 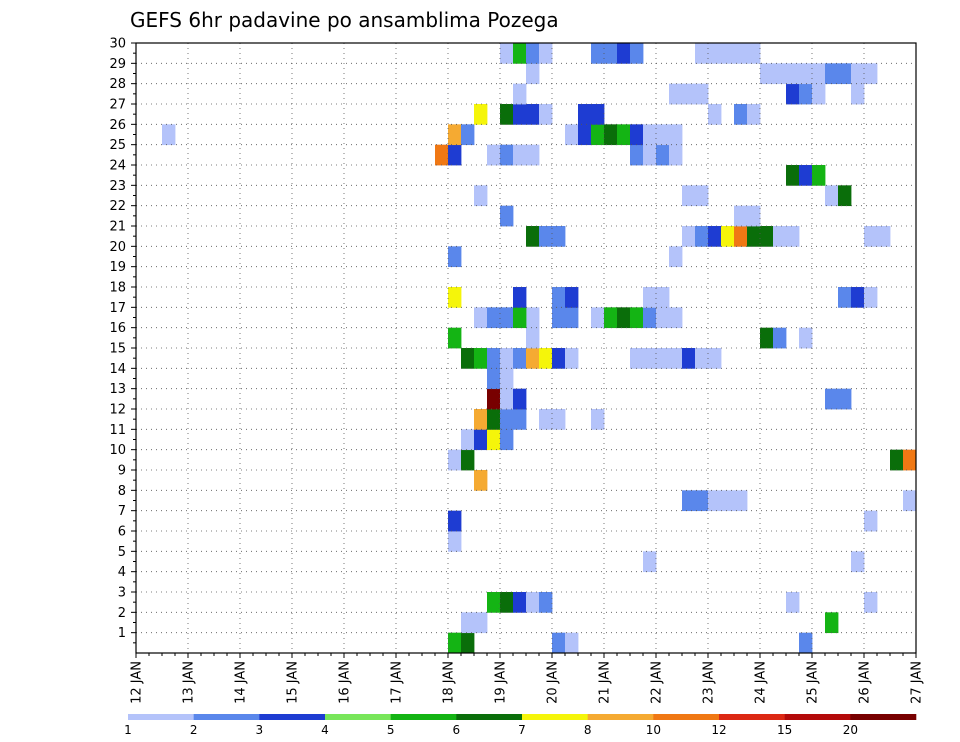 I want to click on x-tick-label: 27 JAN, so click(x=917, y=682).